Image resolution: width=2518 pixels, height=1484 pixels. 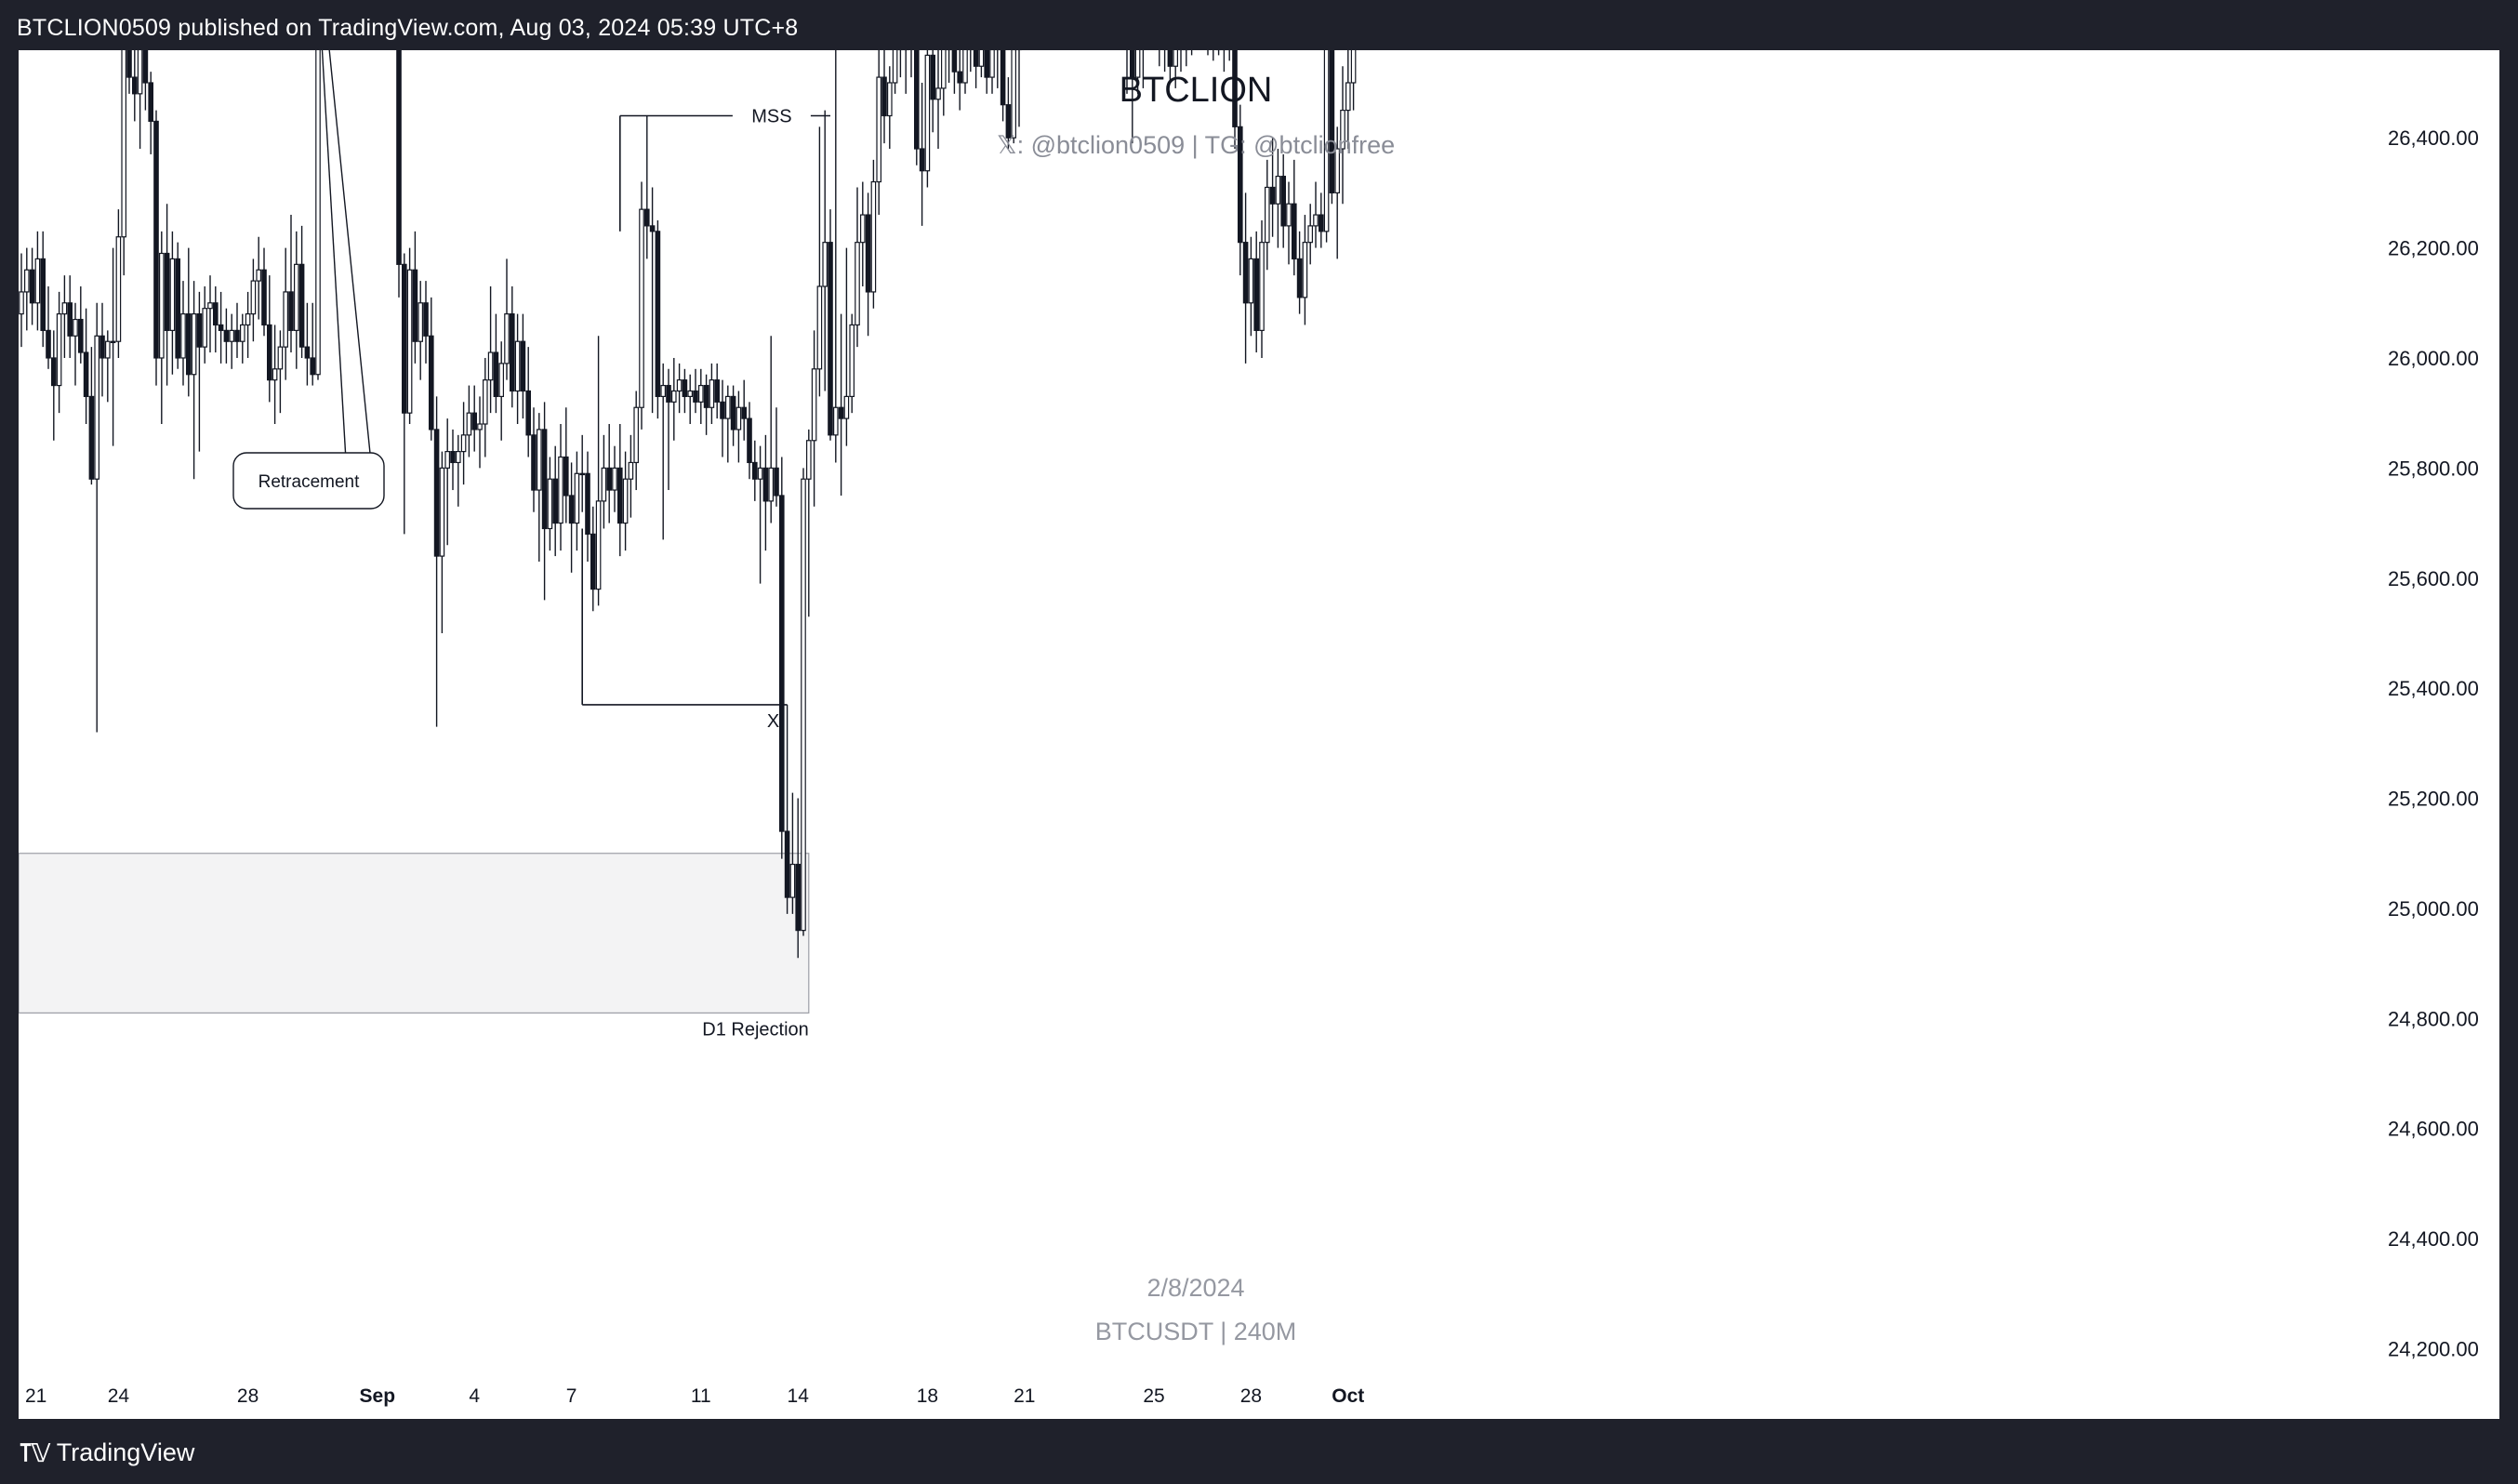 I want to click on time-tick-label: 25, so click(x=1153, y=1396).